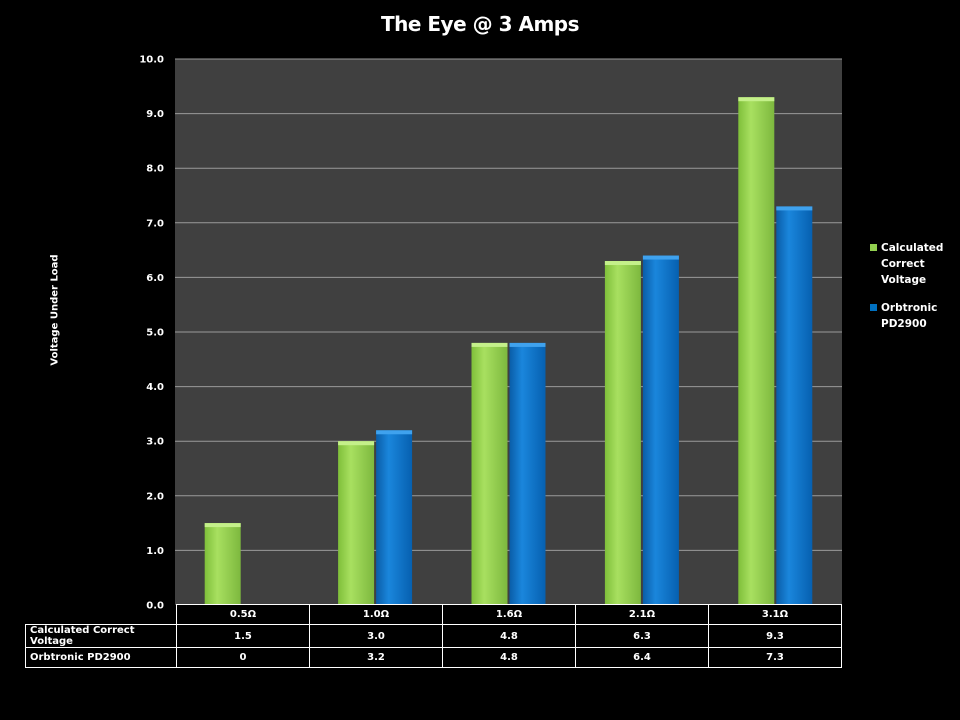  Describe the element at coordinates (775, 614) in the screenshot. I see `table-header-cell: 3.1Ω` at that location.